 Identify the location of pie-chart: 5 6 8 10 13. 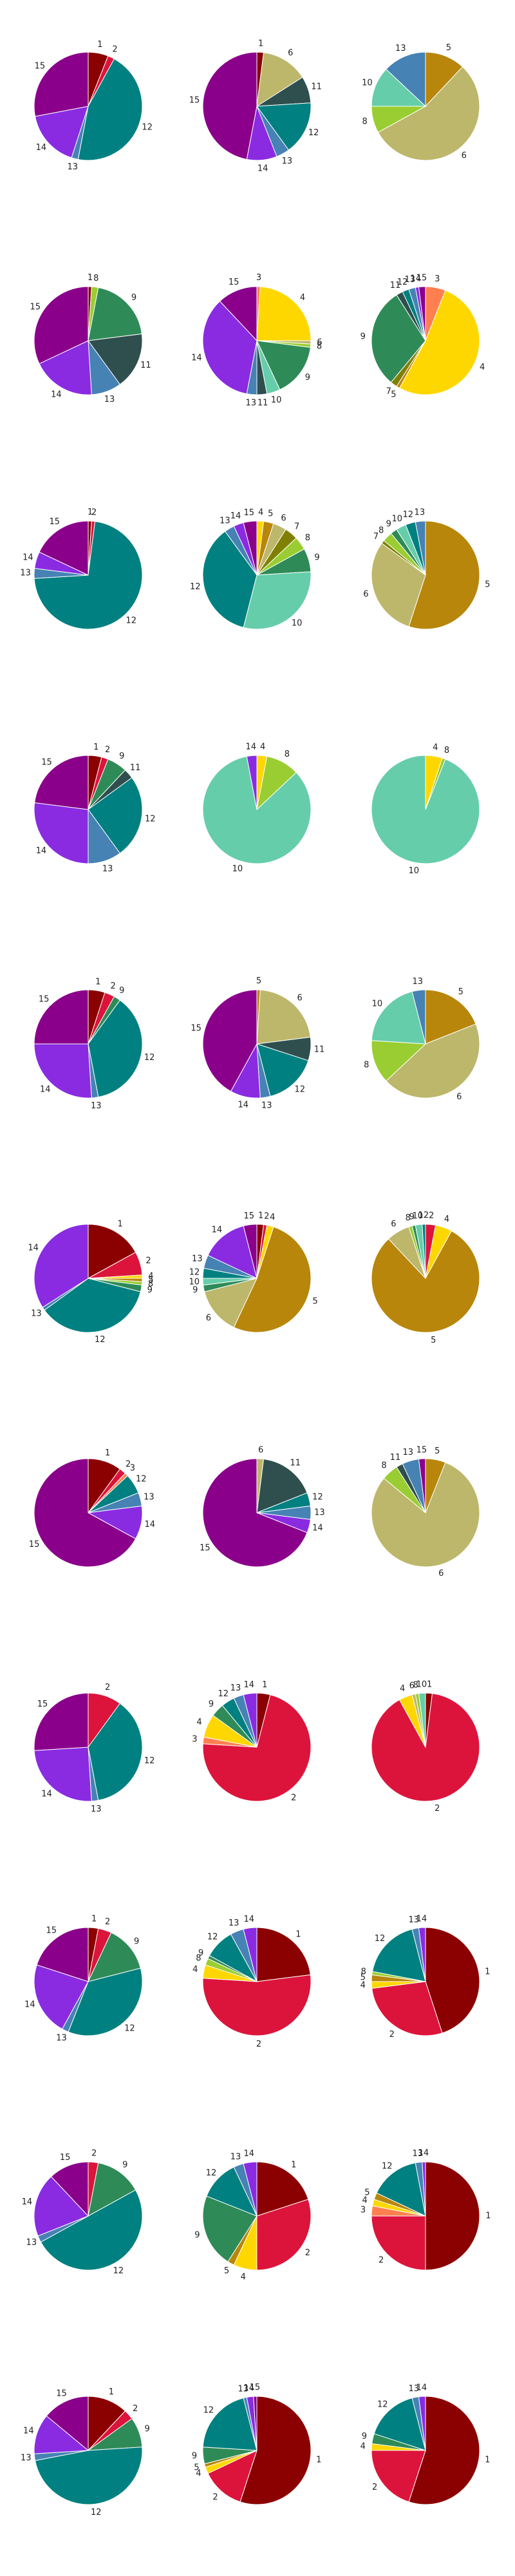
(422, 1039).